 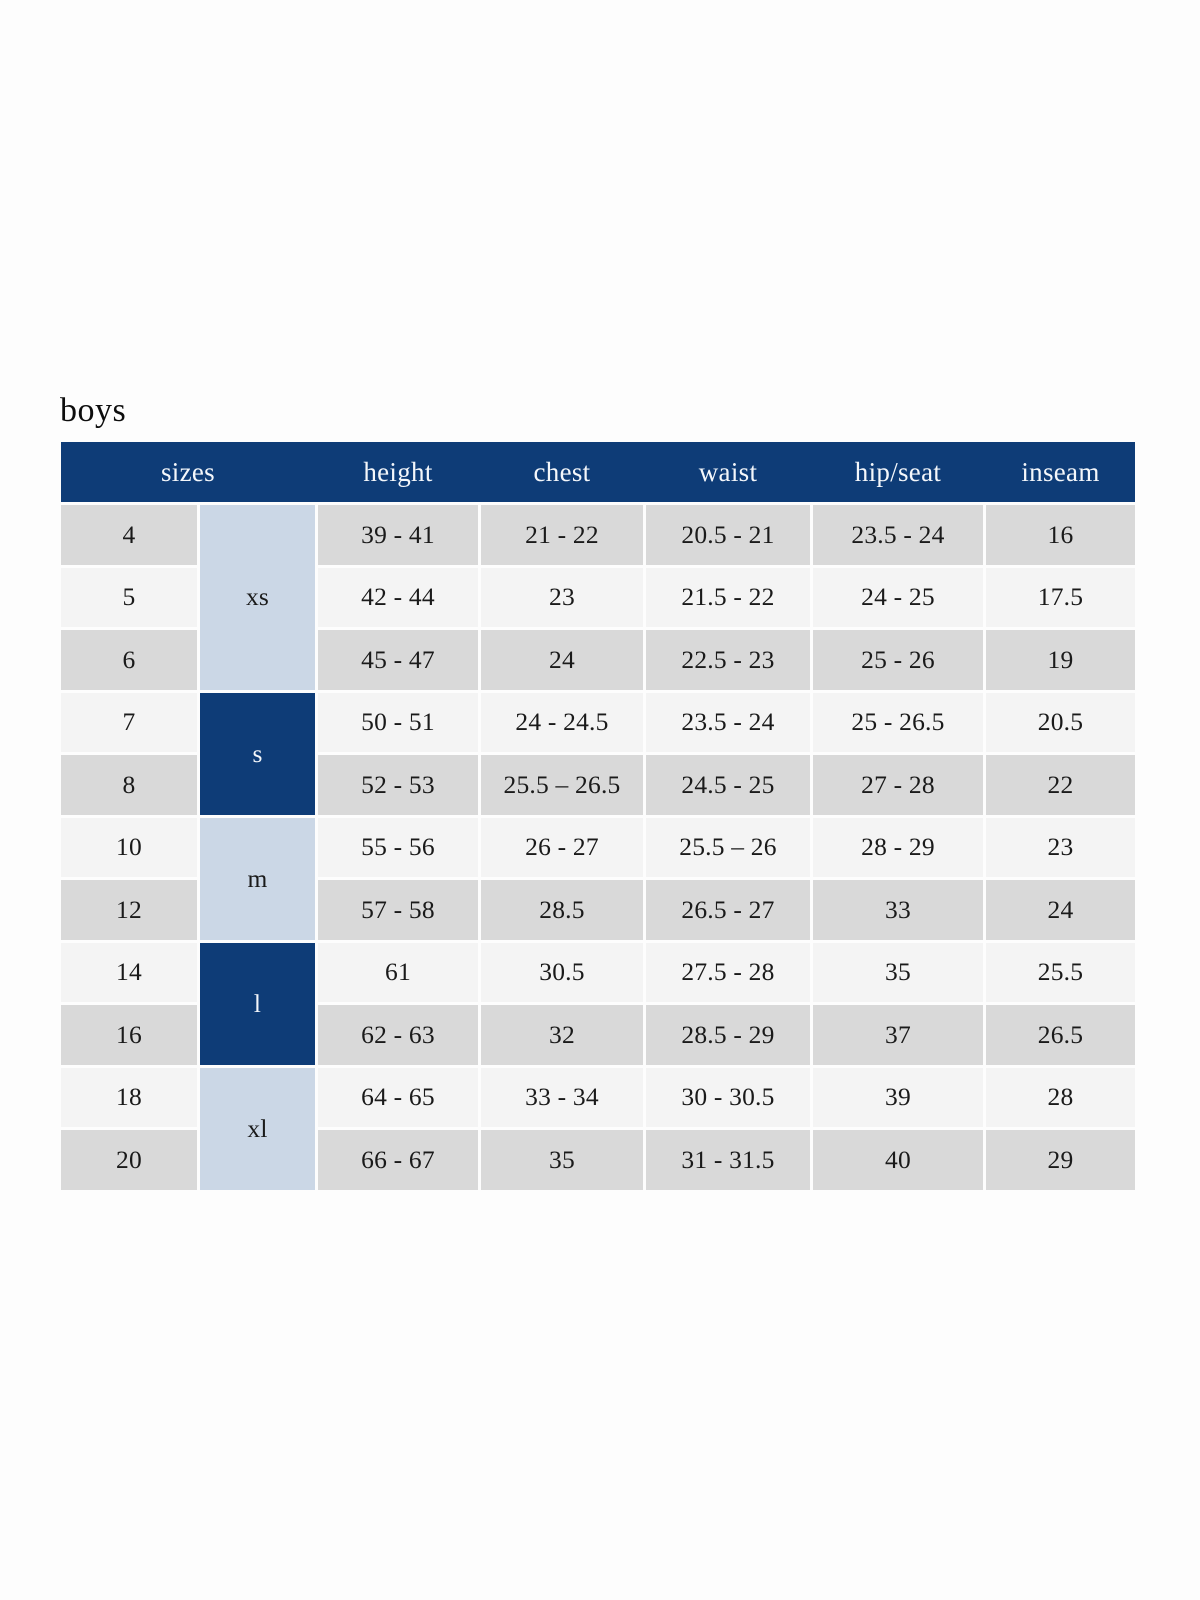 What do you see at coordinates (898, 910) in the screenshot?
I see `cell-hip-seat: 33` at bounding box center [898, 910].